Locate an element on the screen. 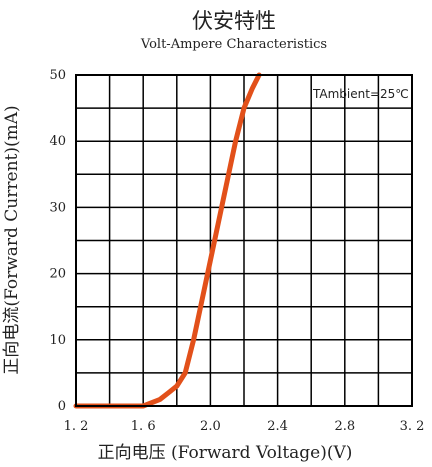 The height and width of the screenshot is (467, 432). x-axis-label: 正向电压 (Forward Voltage)(V) is located at coordinates (225, 453).